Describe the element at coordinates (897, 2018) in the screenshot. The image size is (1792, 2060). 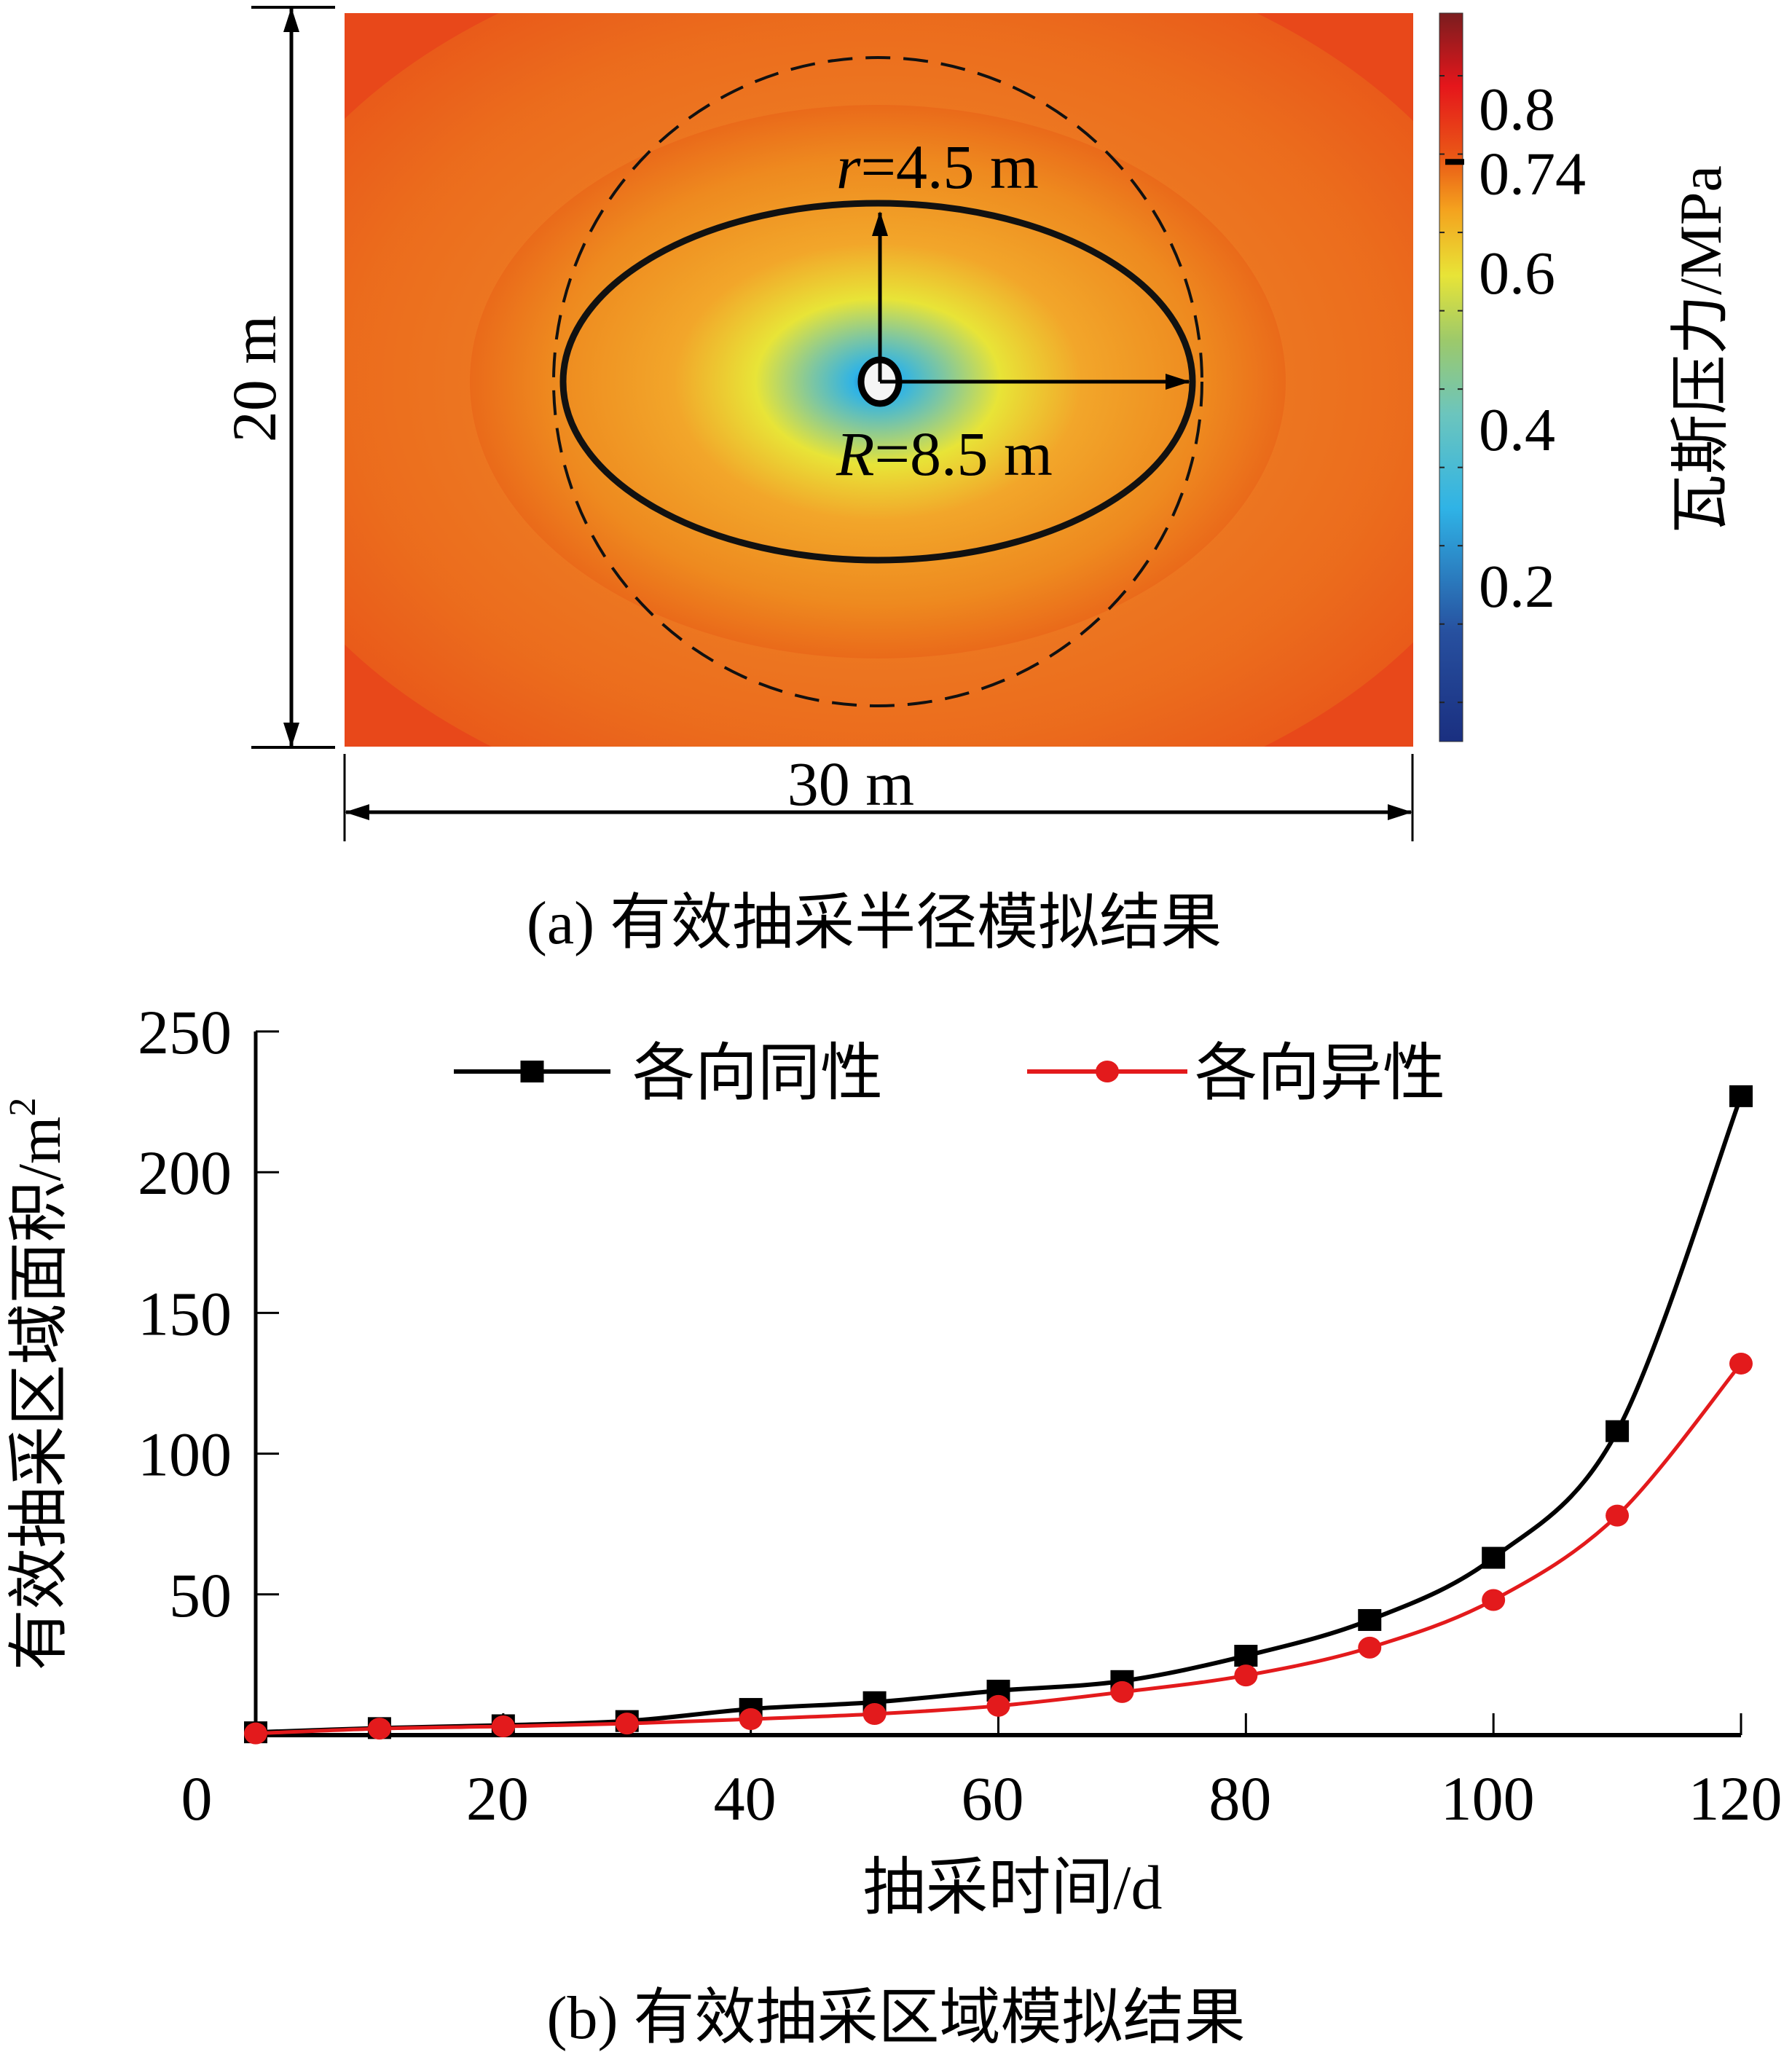
I see `caption-b: (b) 有效抽采区域模拟结果` at that location.